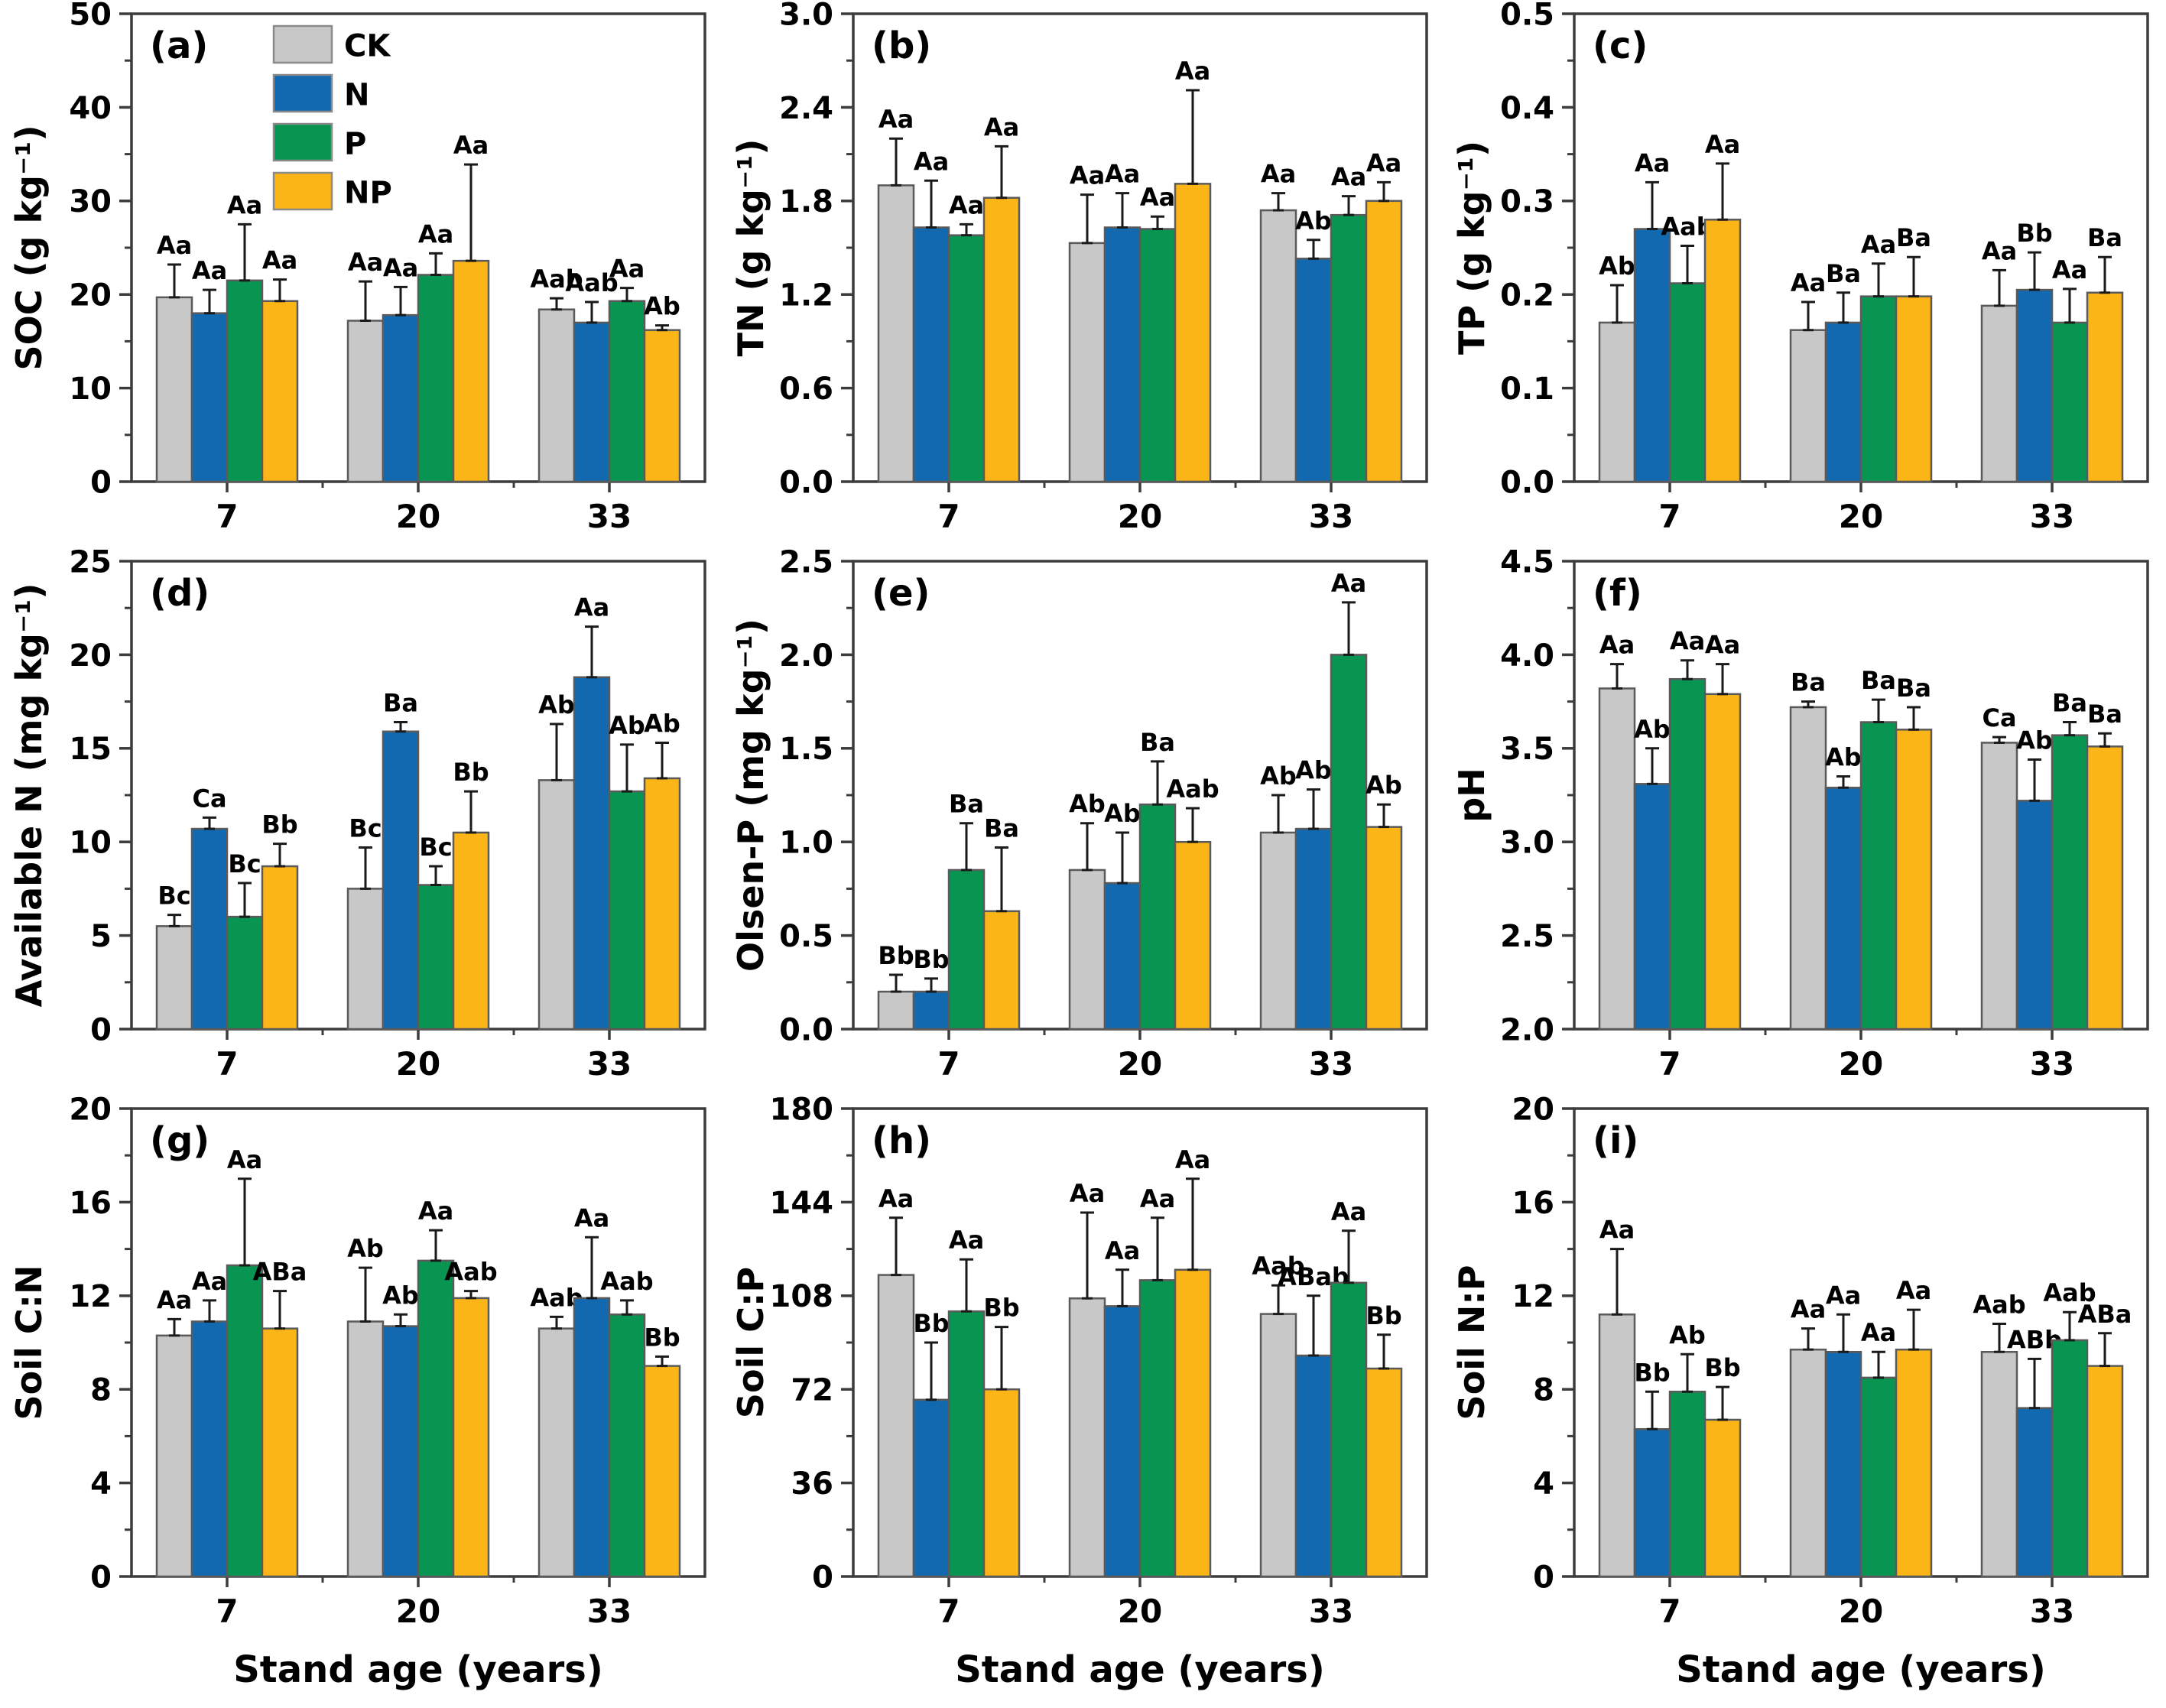 This screenshot has width=2166, height=1708. I want to click on panel-tag: (g), so click(179, 1140).